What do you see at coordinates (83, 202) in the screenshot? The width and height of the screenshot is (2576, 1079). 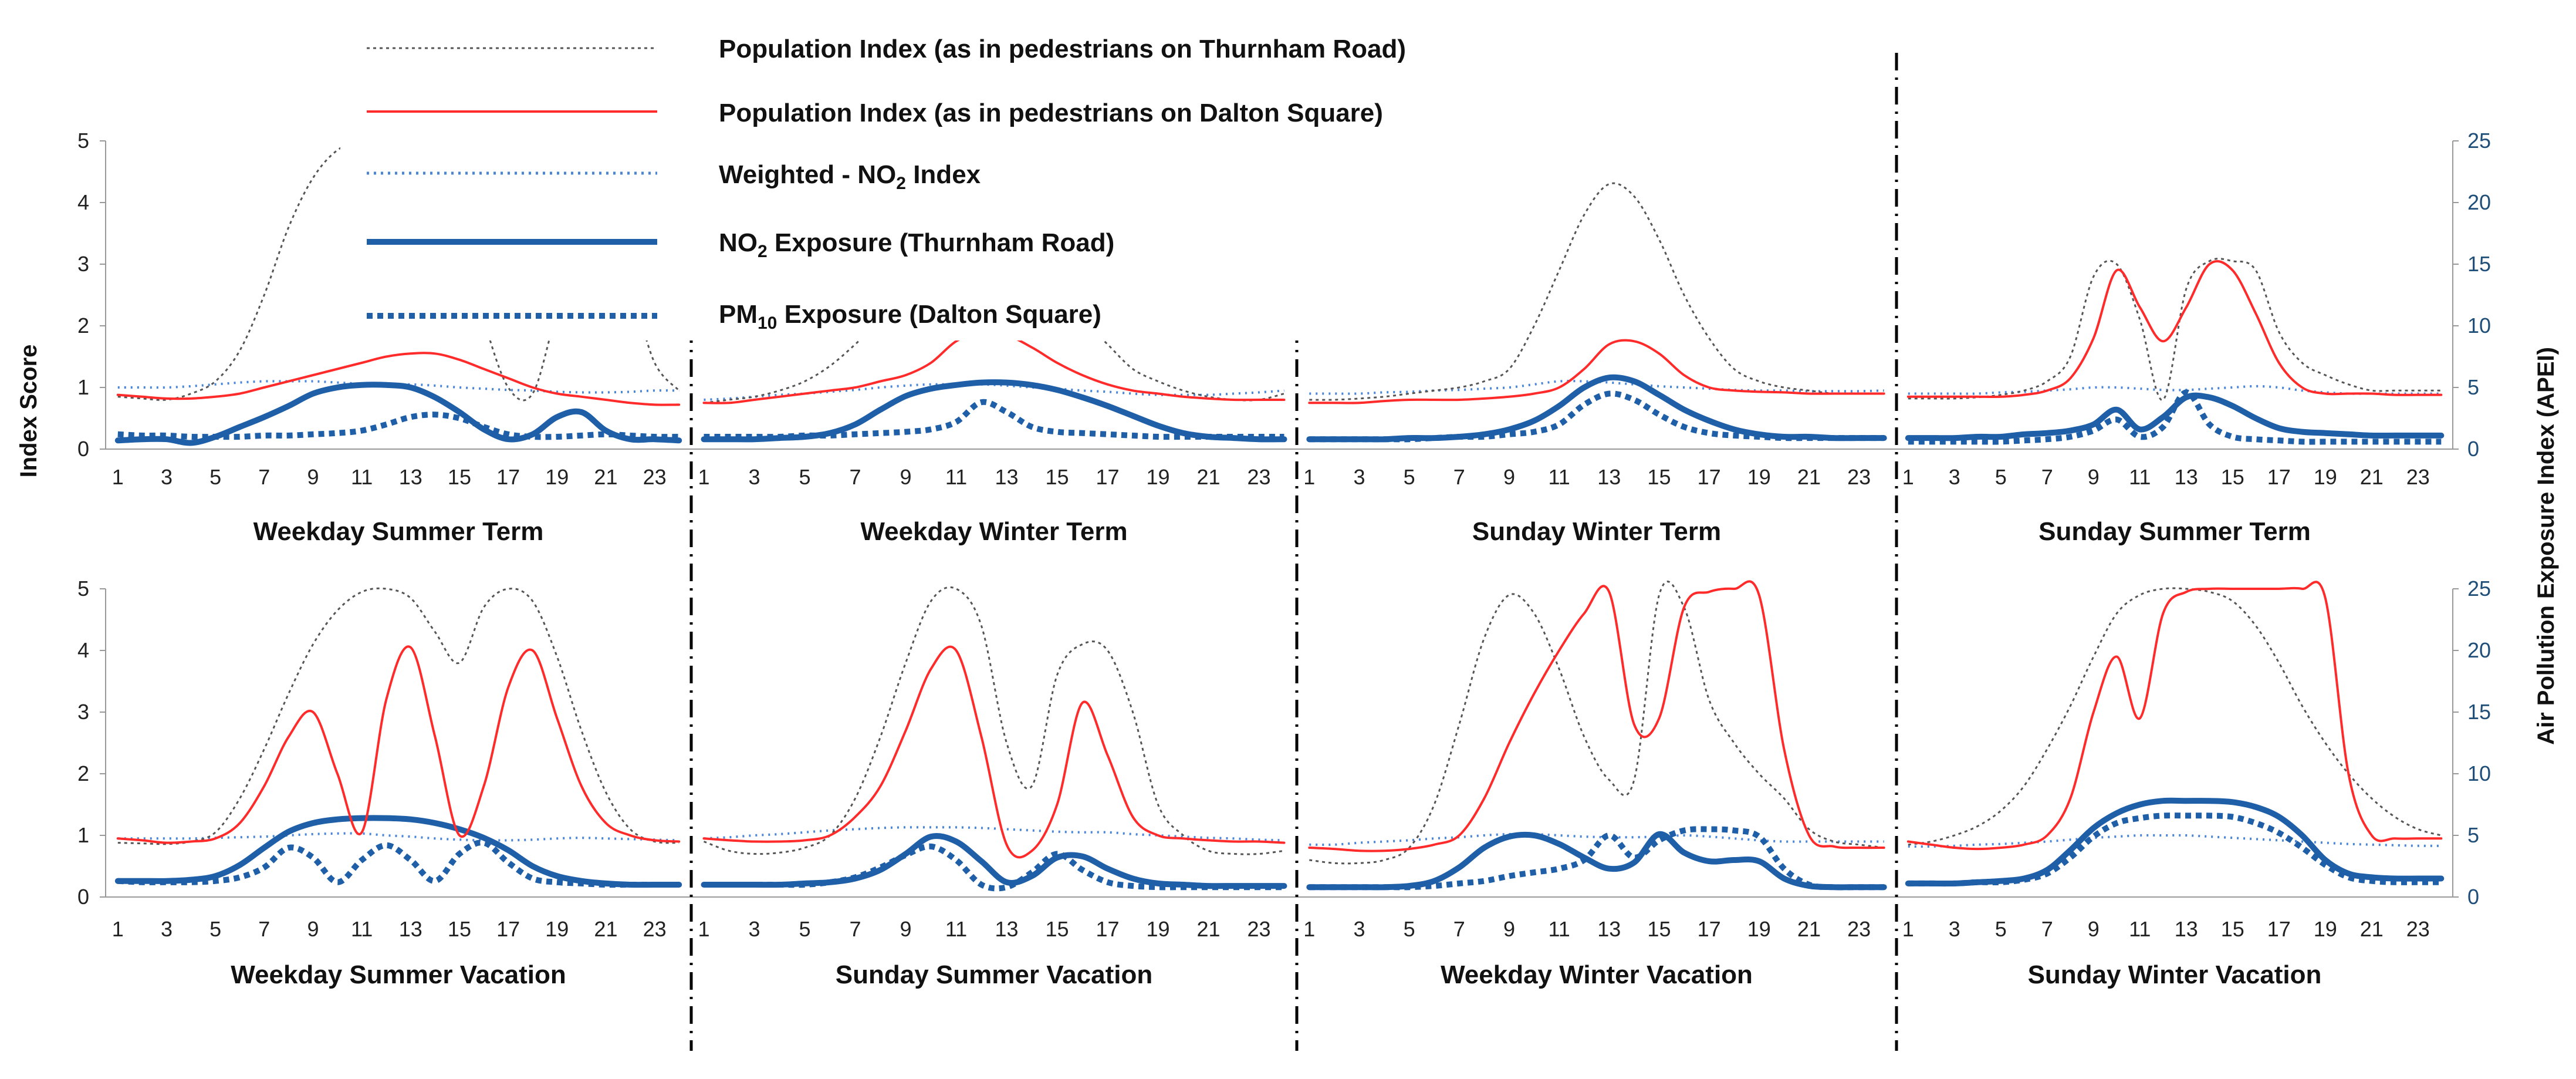 I see `y-left-tick-label: 4` at bounding box center [83, 202].